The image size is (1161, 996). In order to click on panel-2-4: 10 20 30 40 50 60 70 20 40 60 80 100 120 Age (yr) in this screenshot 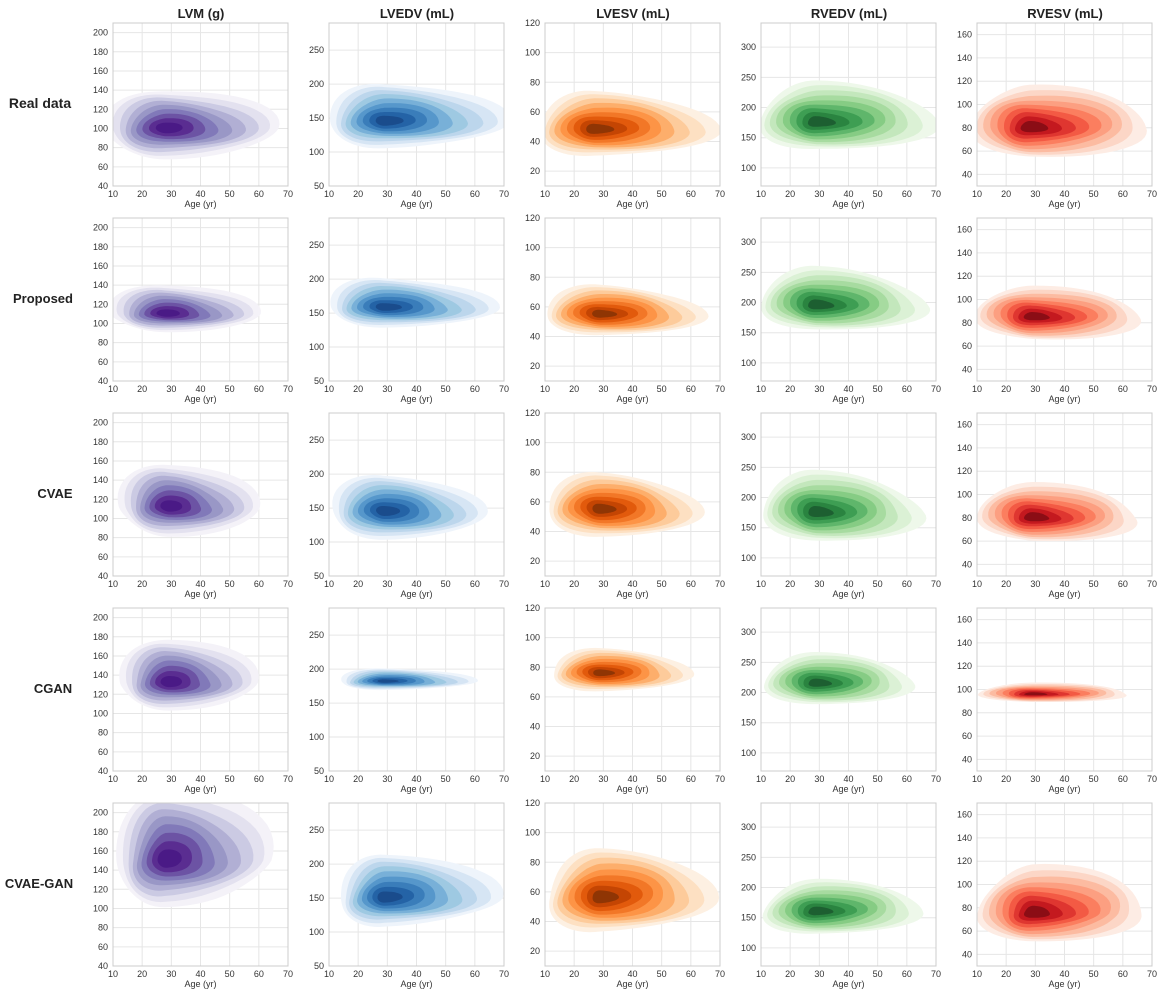, I will do `click(625, 893)`.